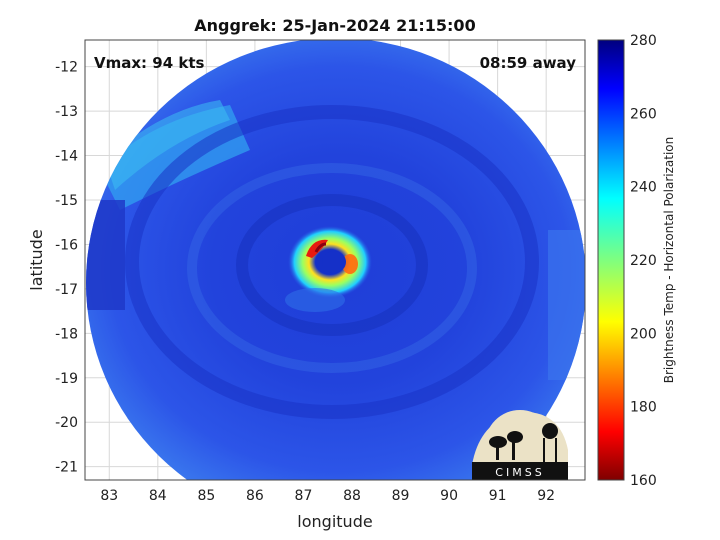 The width and height of the screenshot is (720, 540). I want to click on x-tick-label: 84, so click(158, 496).